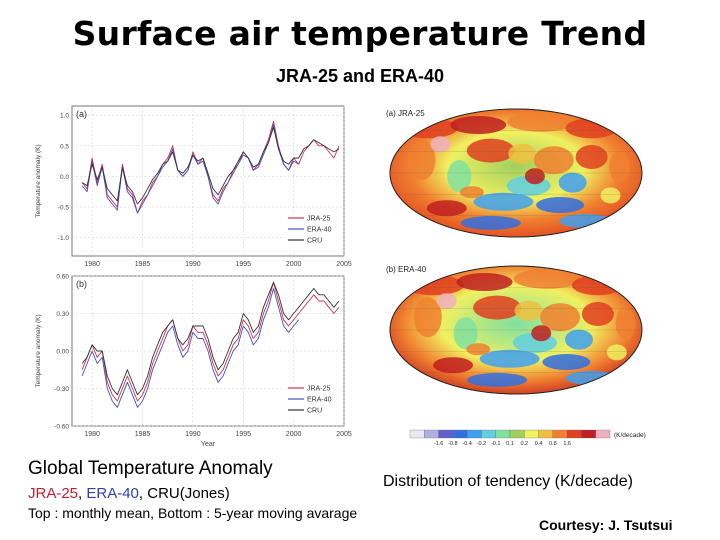 The image size is (720, 540). Describe the element at coordinates (481, 444) in the screenshot. I see `colorbar-label: -0.2` at that location.